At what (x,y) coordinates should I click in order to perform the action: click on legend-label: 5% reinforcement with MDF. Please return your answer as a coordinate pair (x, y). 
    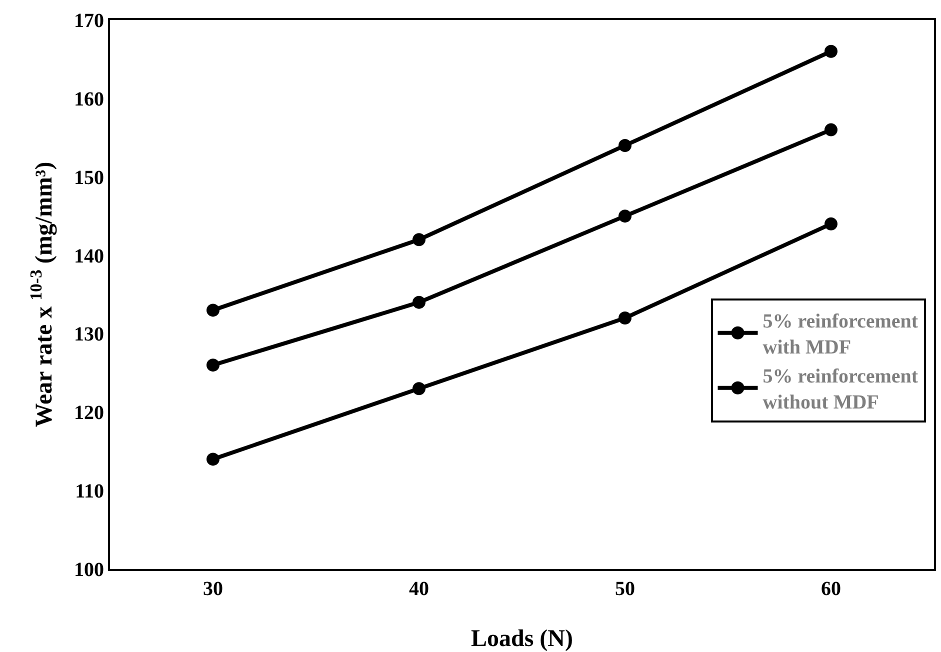
    Looking at the image, I should click on (840, 334).